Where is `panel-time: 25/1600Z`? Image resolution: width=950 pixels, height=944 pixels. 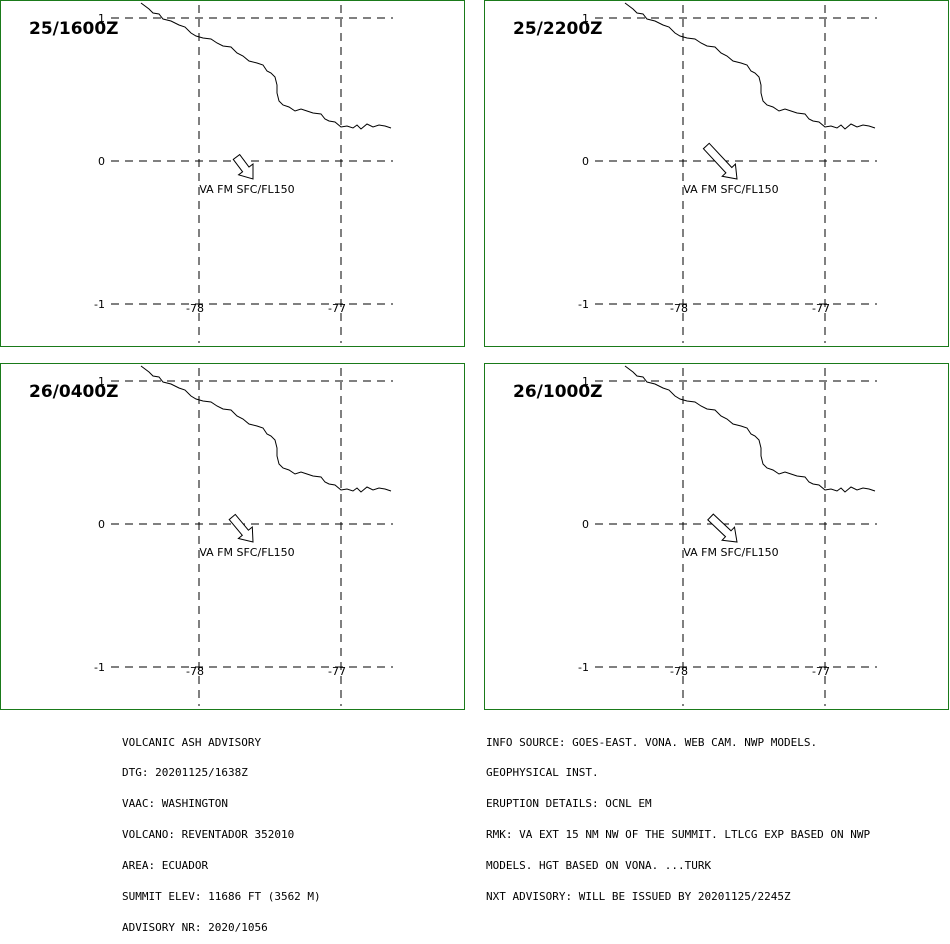
panel-time: 25/1600Z is located at coordinates (74, 29).